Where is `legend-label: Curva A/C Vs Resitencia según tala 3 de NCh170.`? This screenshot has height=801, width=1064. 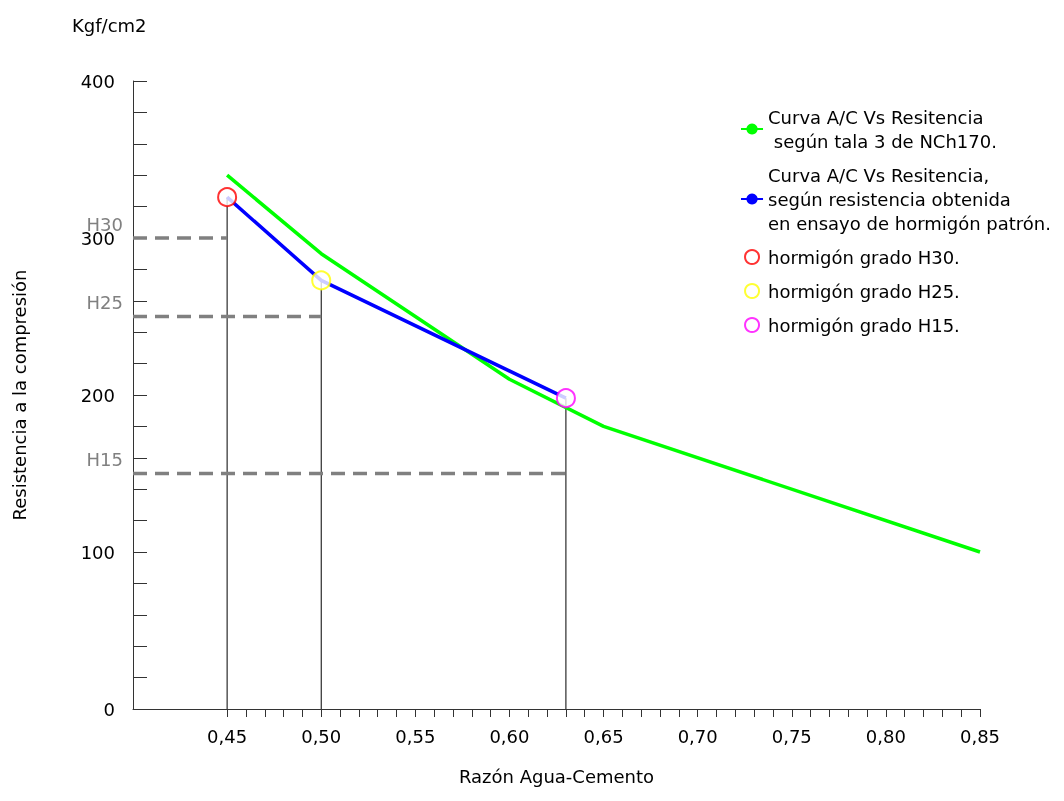 legend-label: Curva A/C Vs Resitencia según tala 3 de NCh170. is located at coordinates (882, 129).